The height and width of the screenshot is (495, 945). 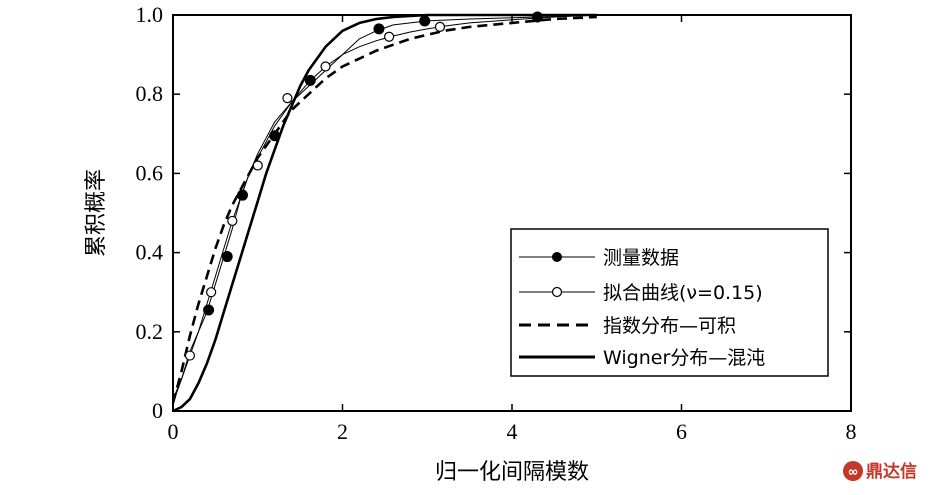 I want to click on legend-entry-exponential: 指数分布—可积, so click(x=627, y=326).